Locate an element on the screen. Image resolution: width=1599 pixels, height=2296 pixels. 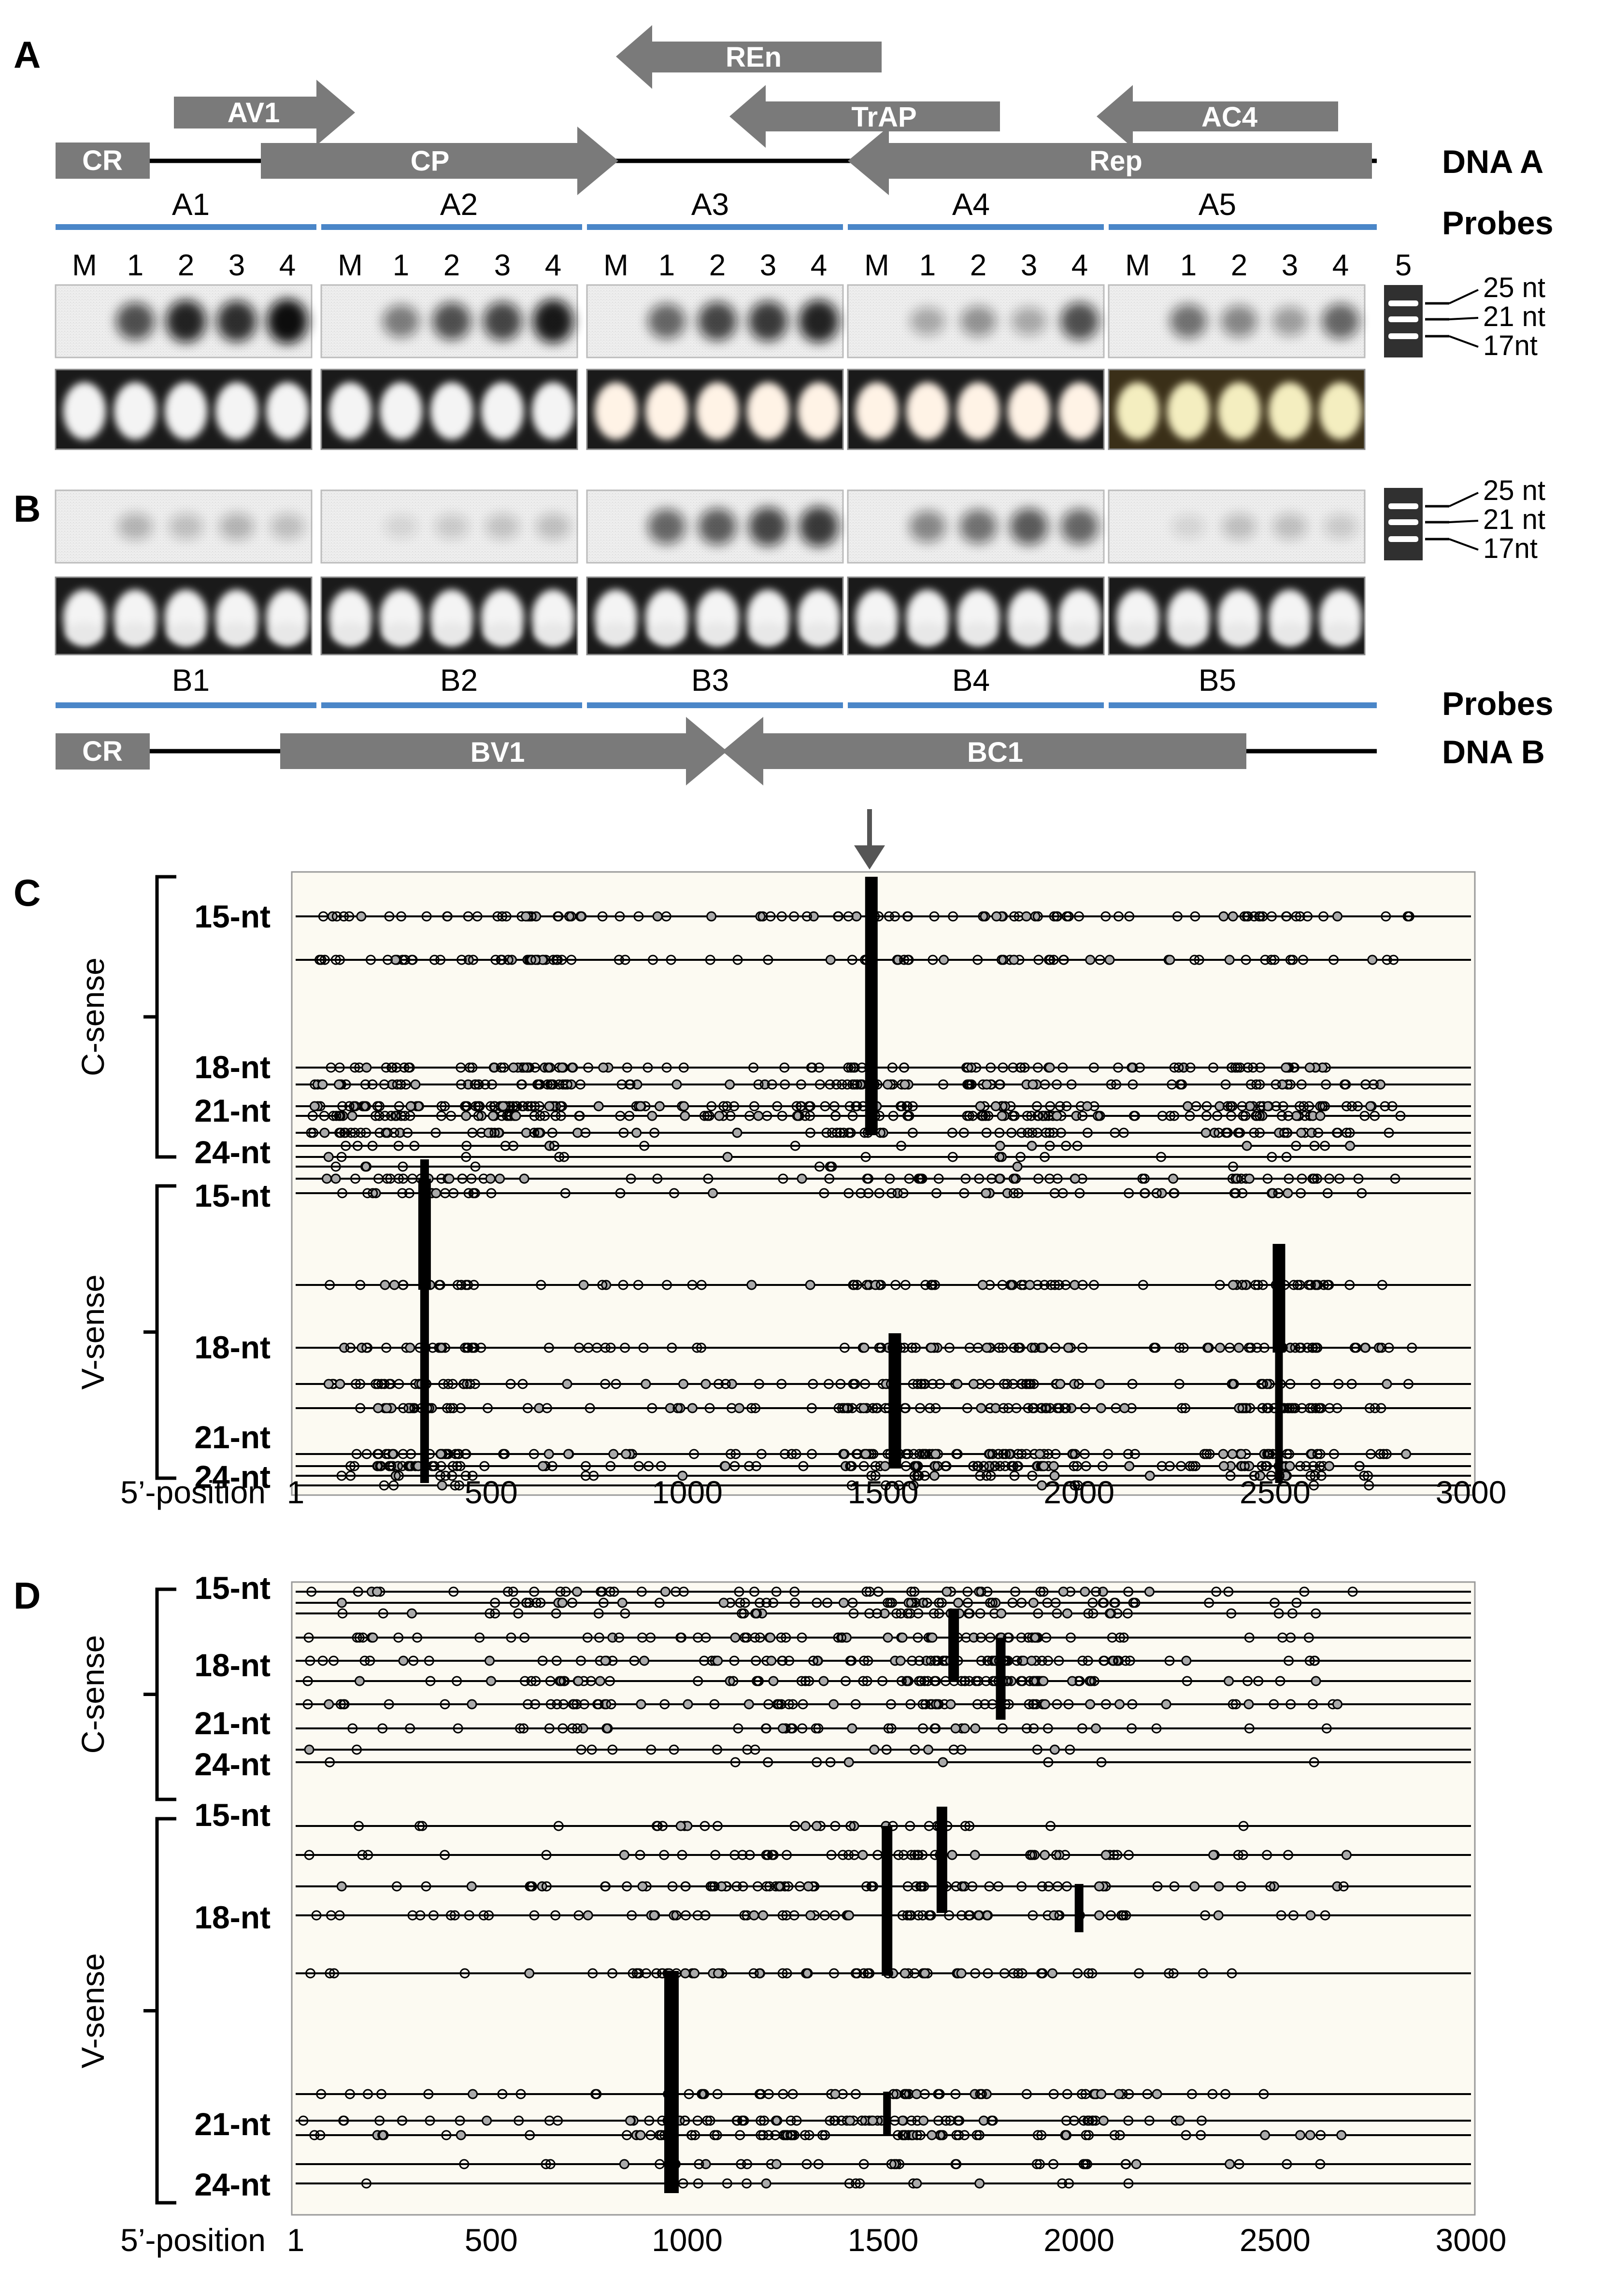
size-label: 18-nt is located at coordinates (232, 1665).